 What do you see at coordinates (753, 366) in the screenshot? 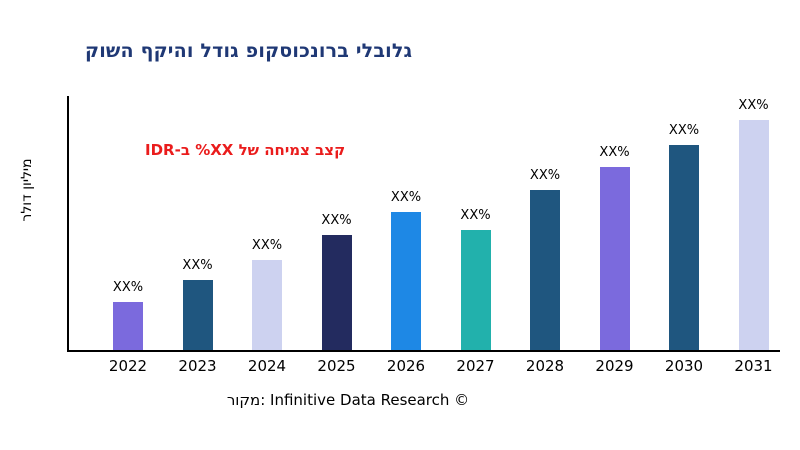
I see `x-tick-2031: 2031` at bounding box center [753, 366].